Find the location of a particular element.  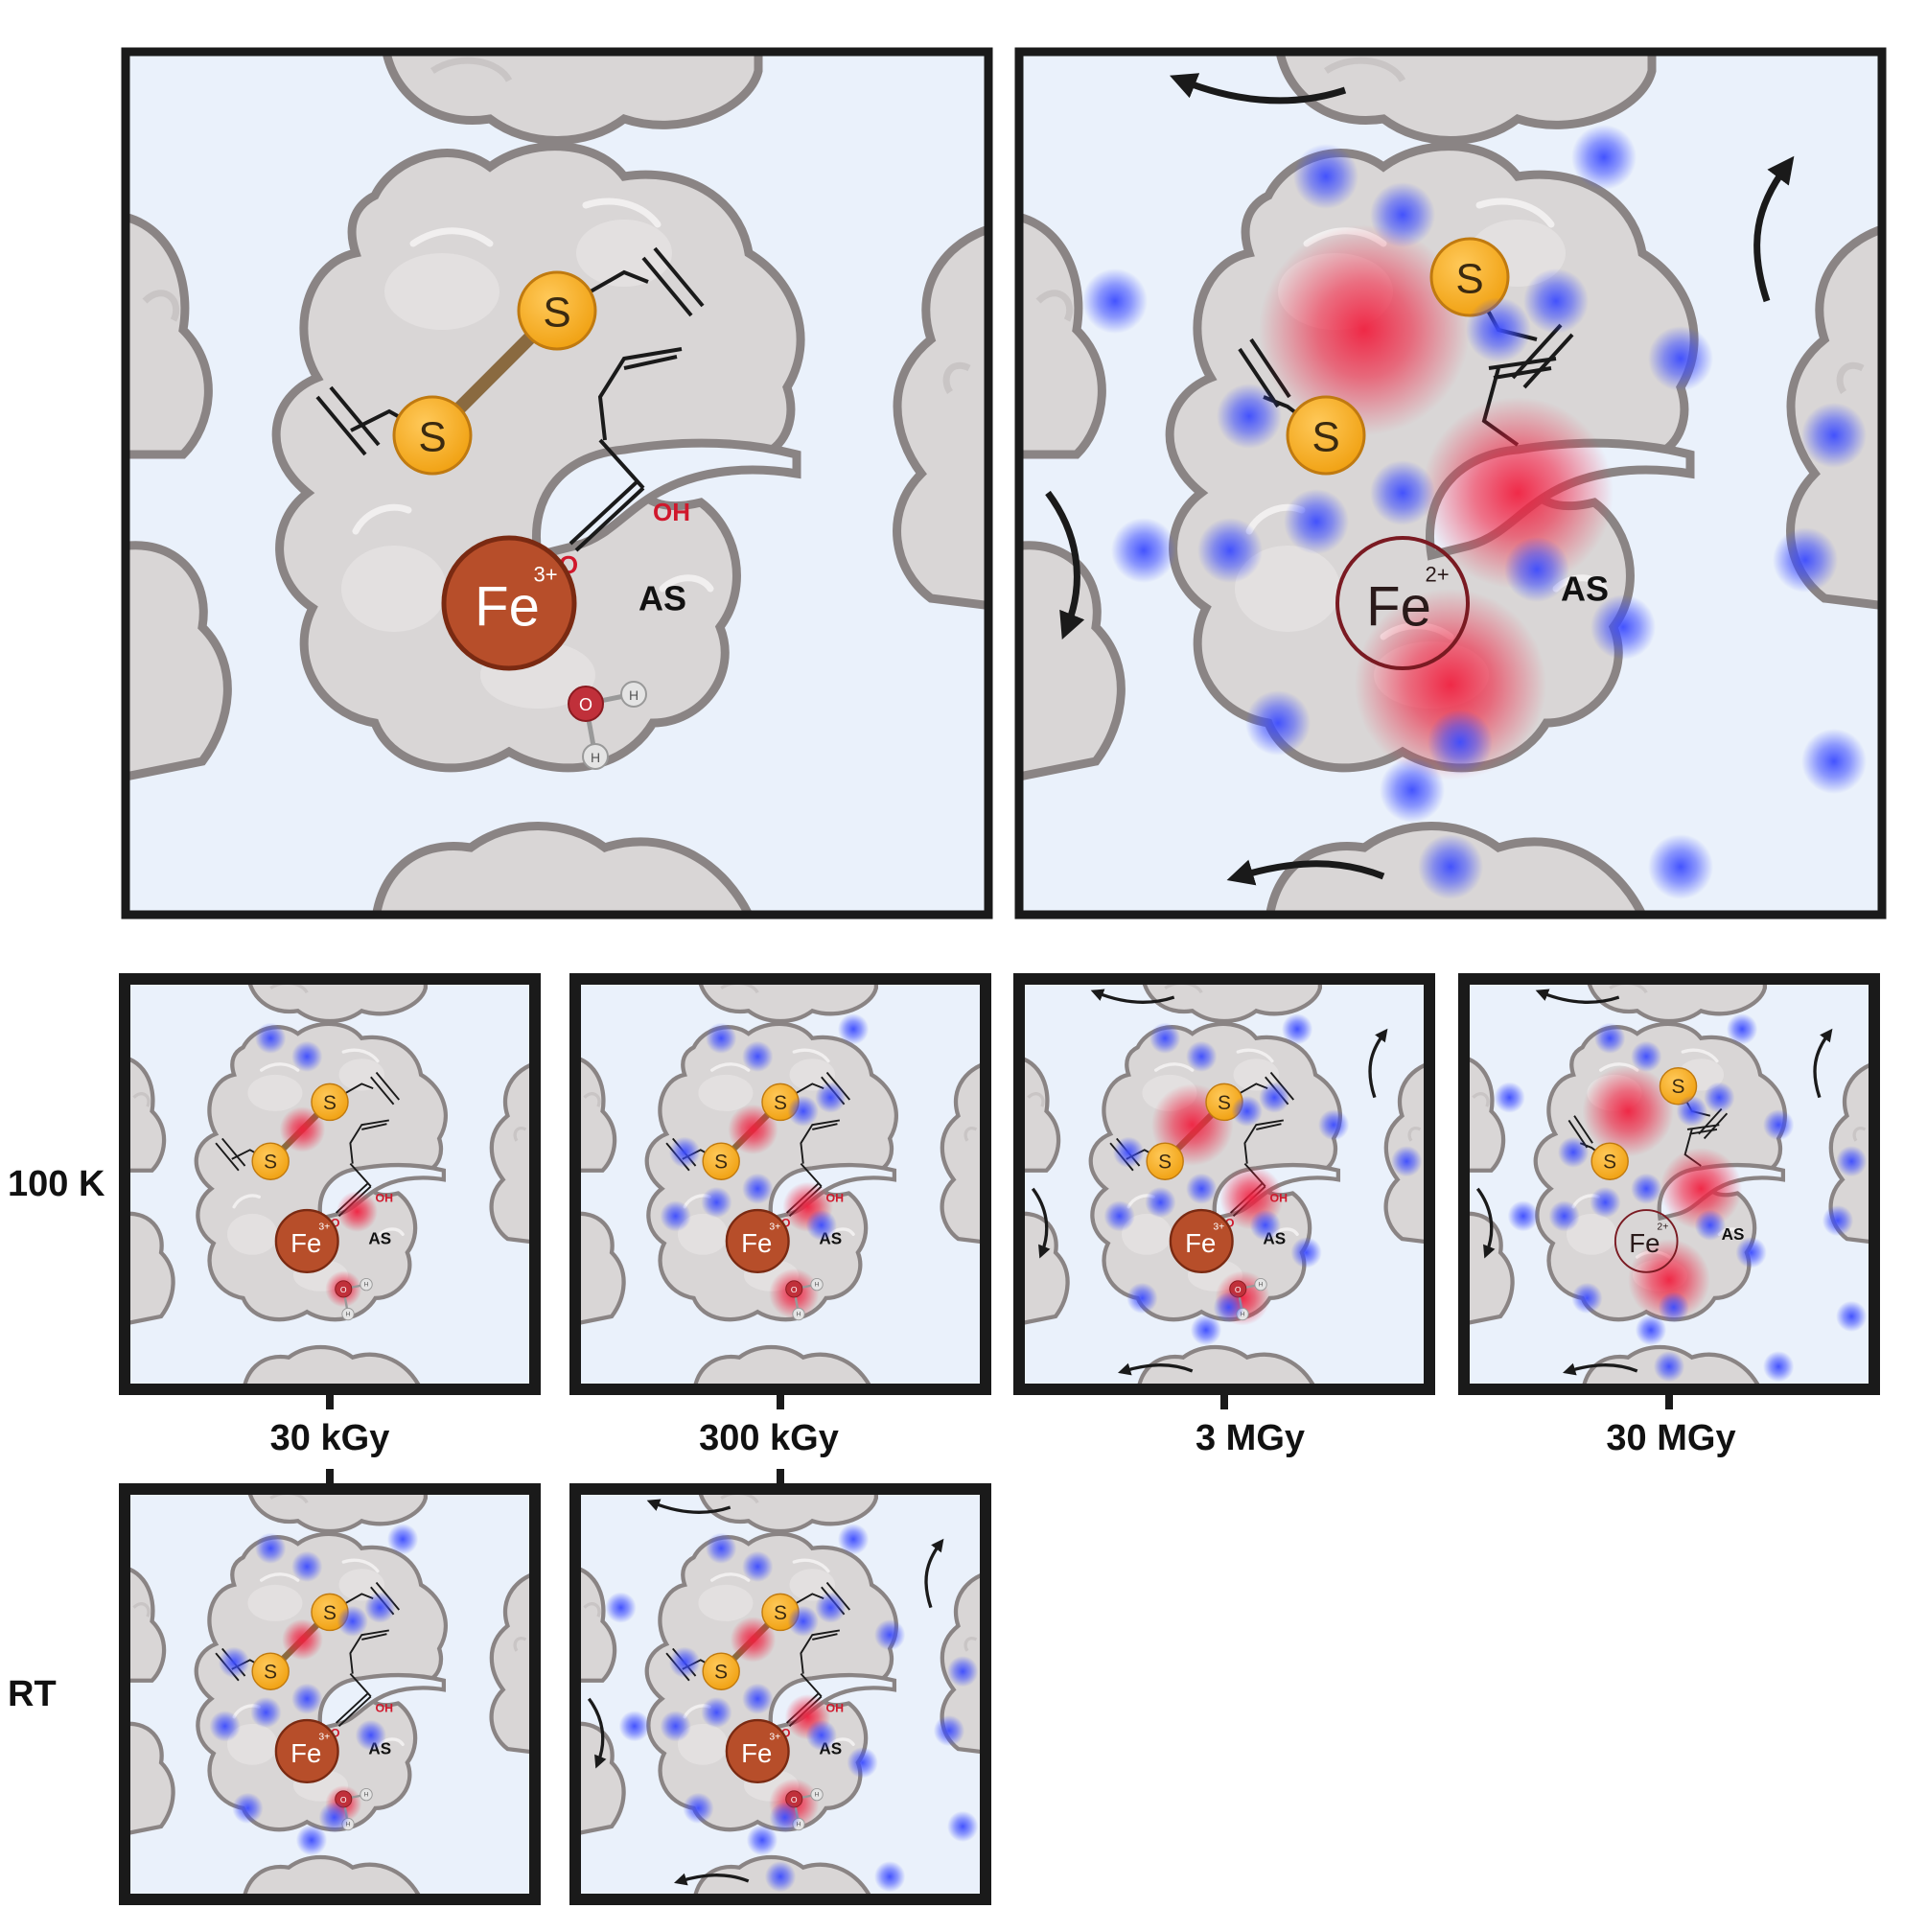

protein-environment is located at coordinates (781, 1694).